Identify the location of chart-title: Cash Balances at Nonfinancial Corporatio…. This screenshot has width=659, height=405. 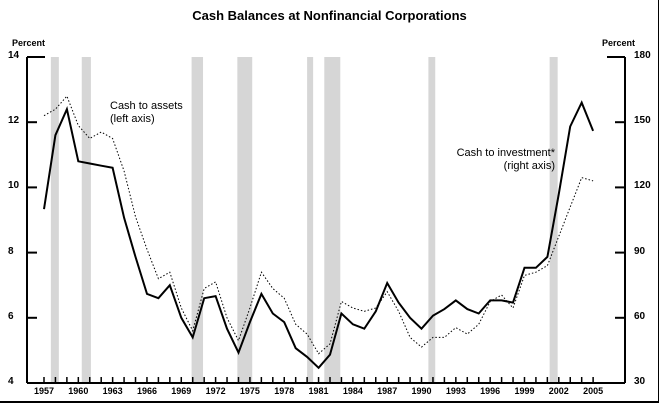
(329, 15).